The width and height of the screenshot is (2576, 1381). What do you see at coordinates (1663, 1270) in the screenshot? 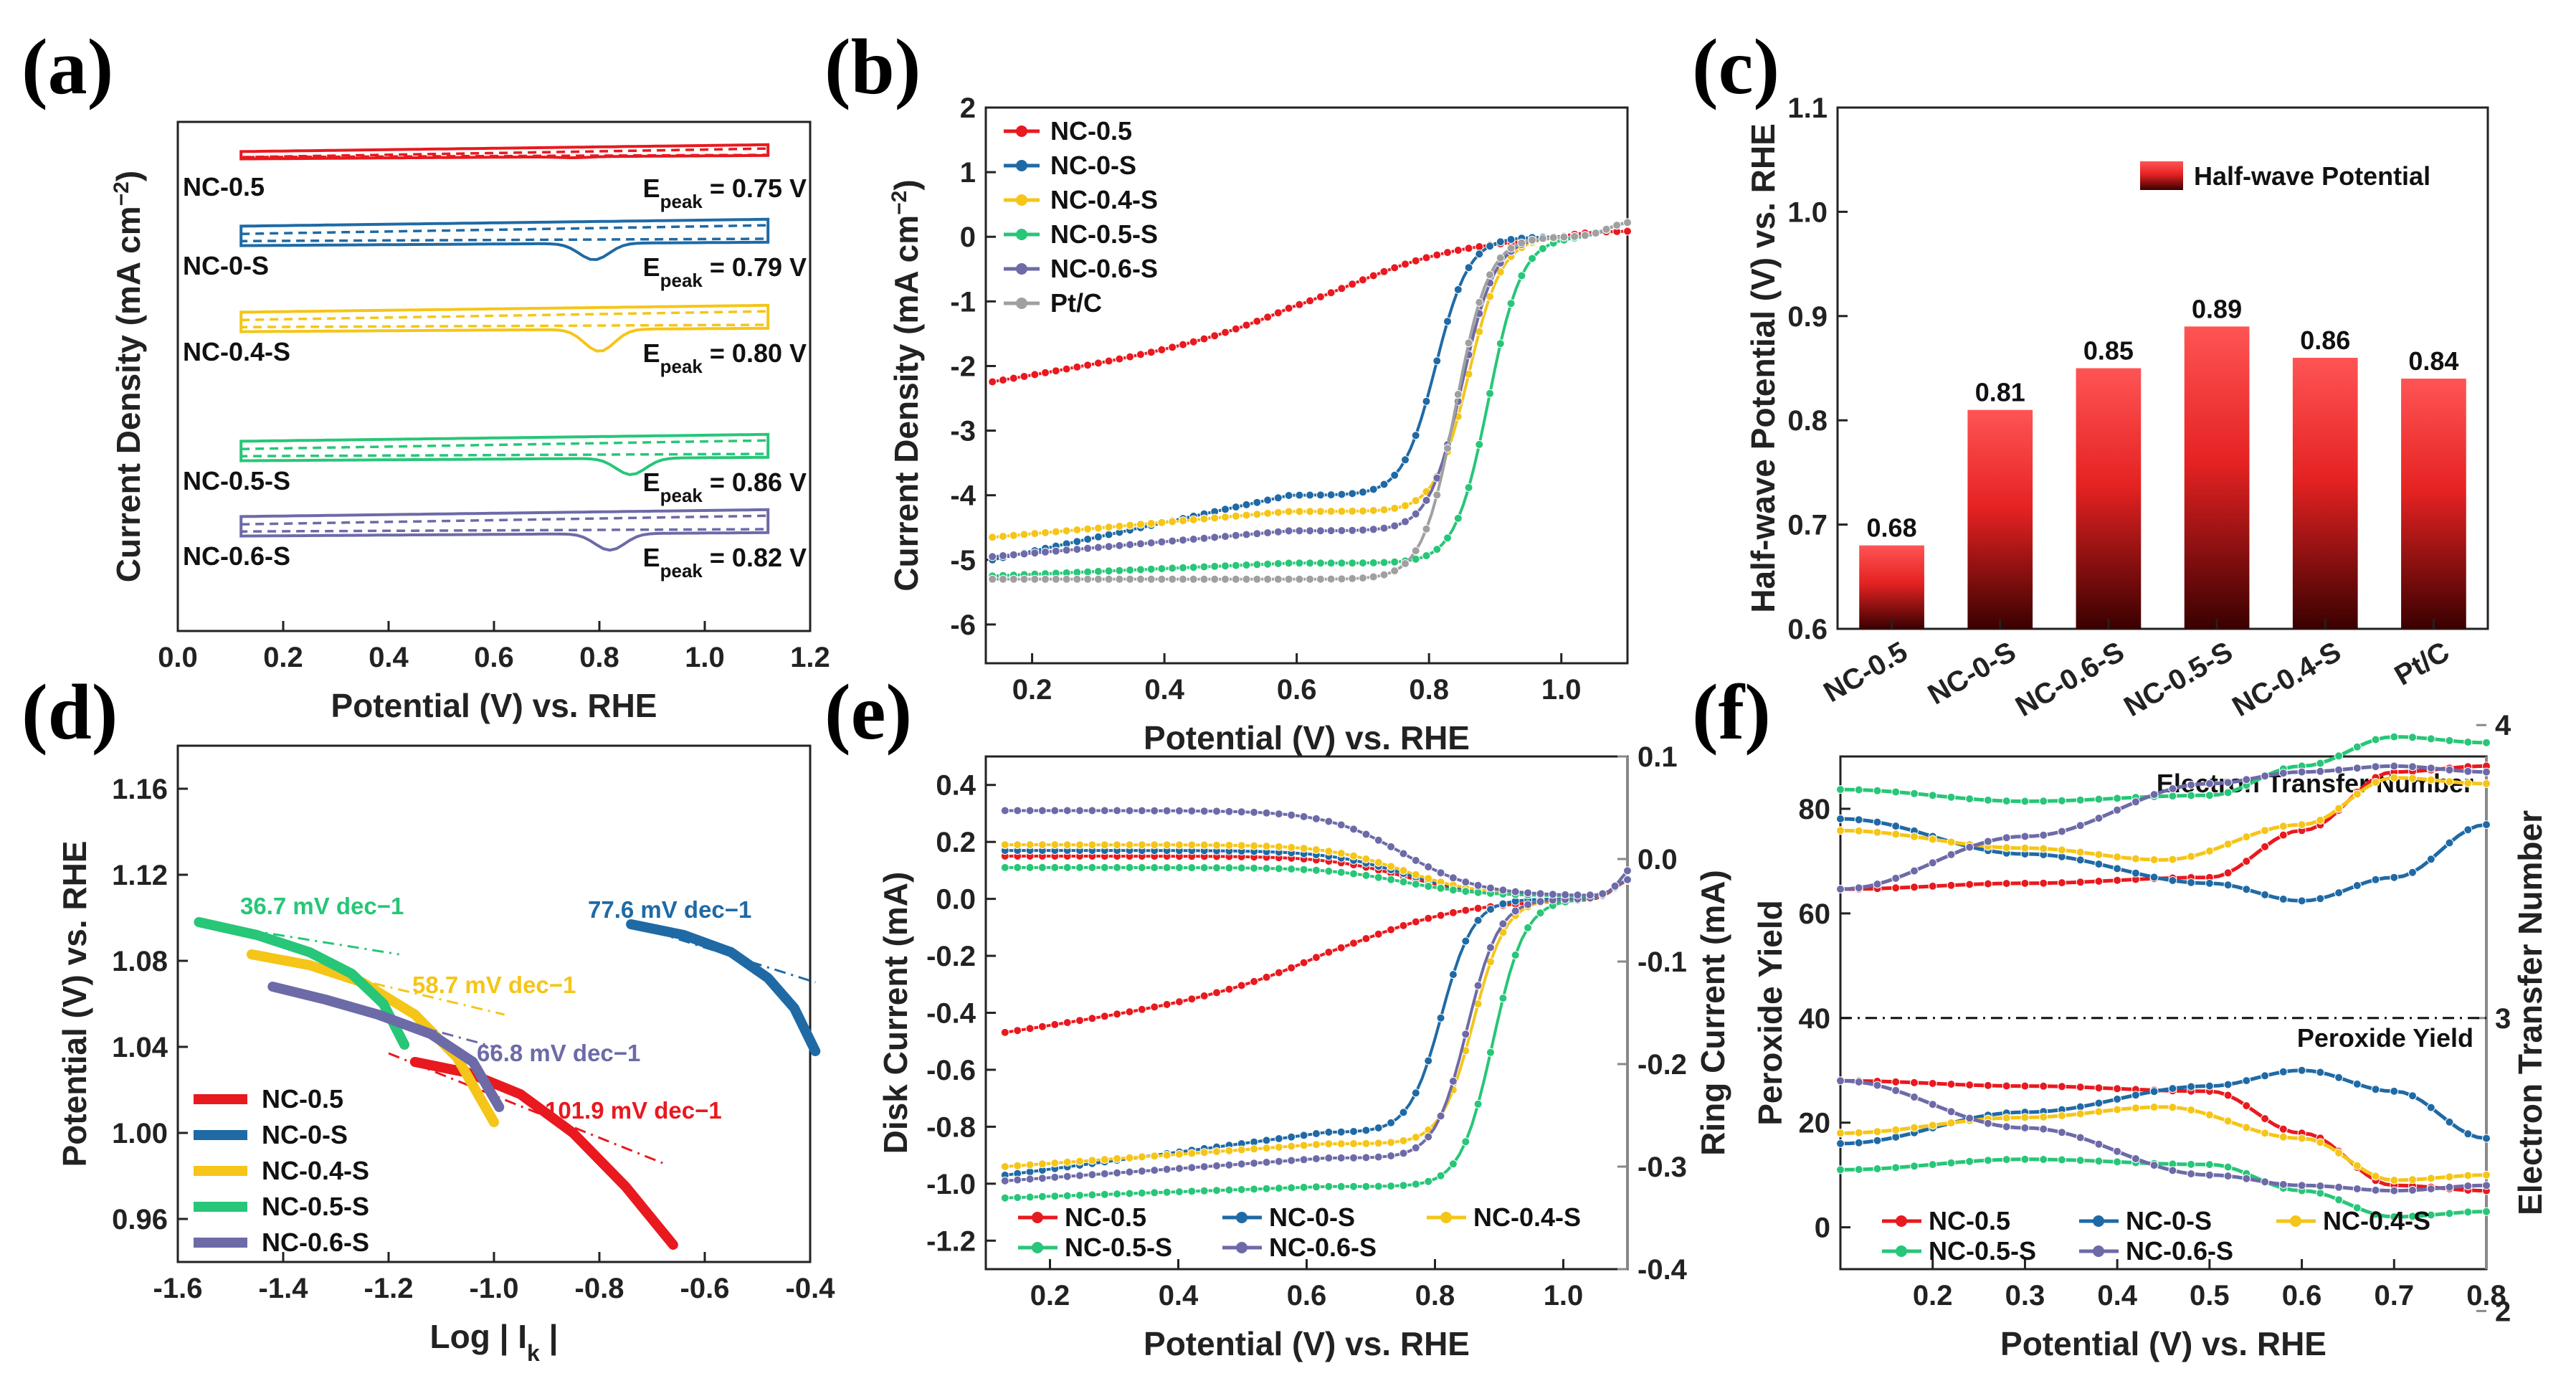
I see `panel-e-ytick-right-label: -0.4` at bounding box center [1663, 1270].